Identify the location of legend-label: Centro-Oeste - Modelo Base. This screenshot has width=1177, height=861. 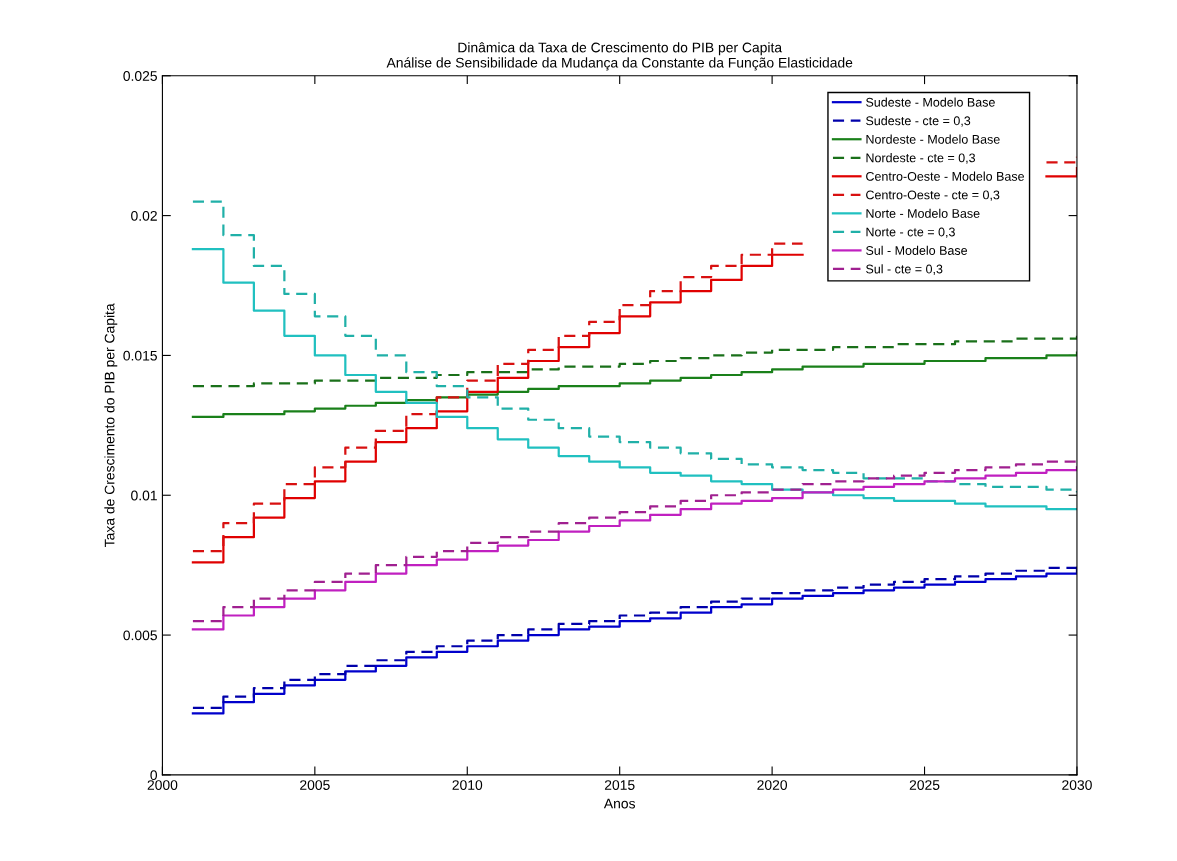
(945, 176).